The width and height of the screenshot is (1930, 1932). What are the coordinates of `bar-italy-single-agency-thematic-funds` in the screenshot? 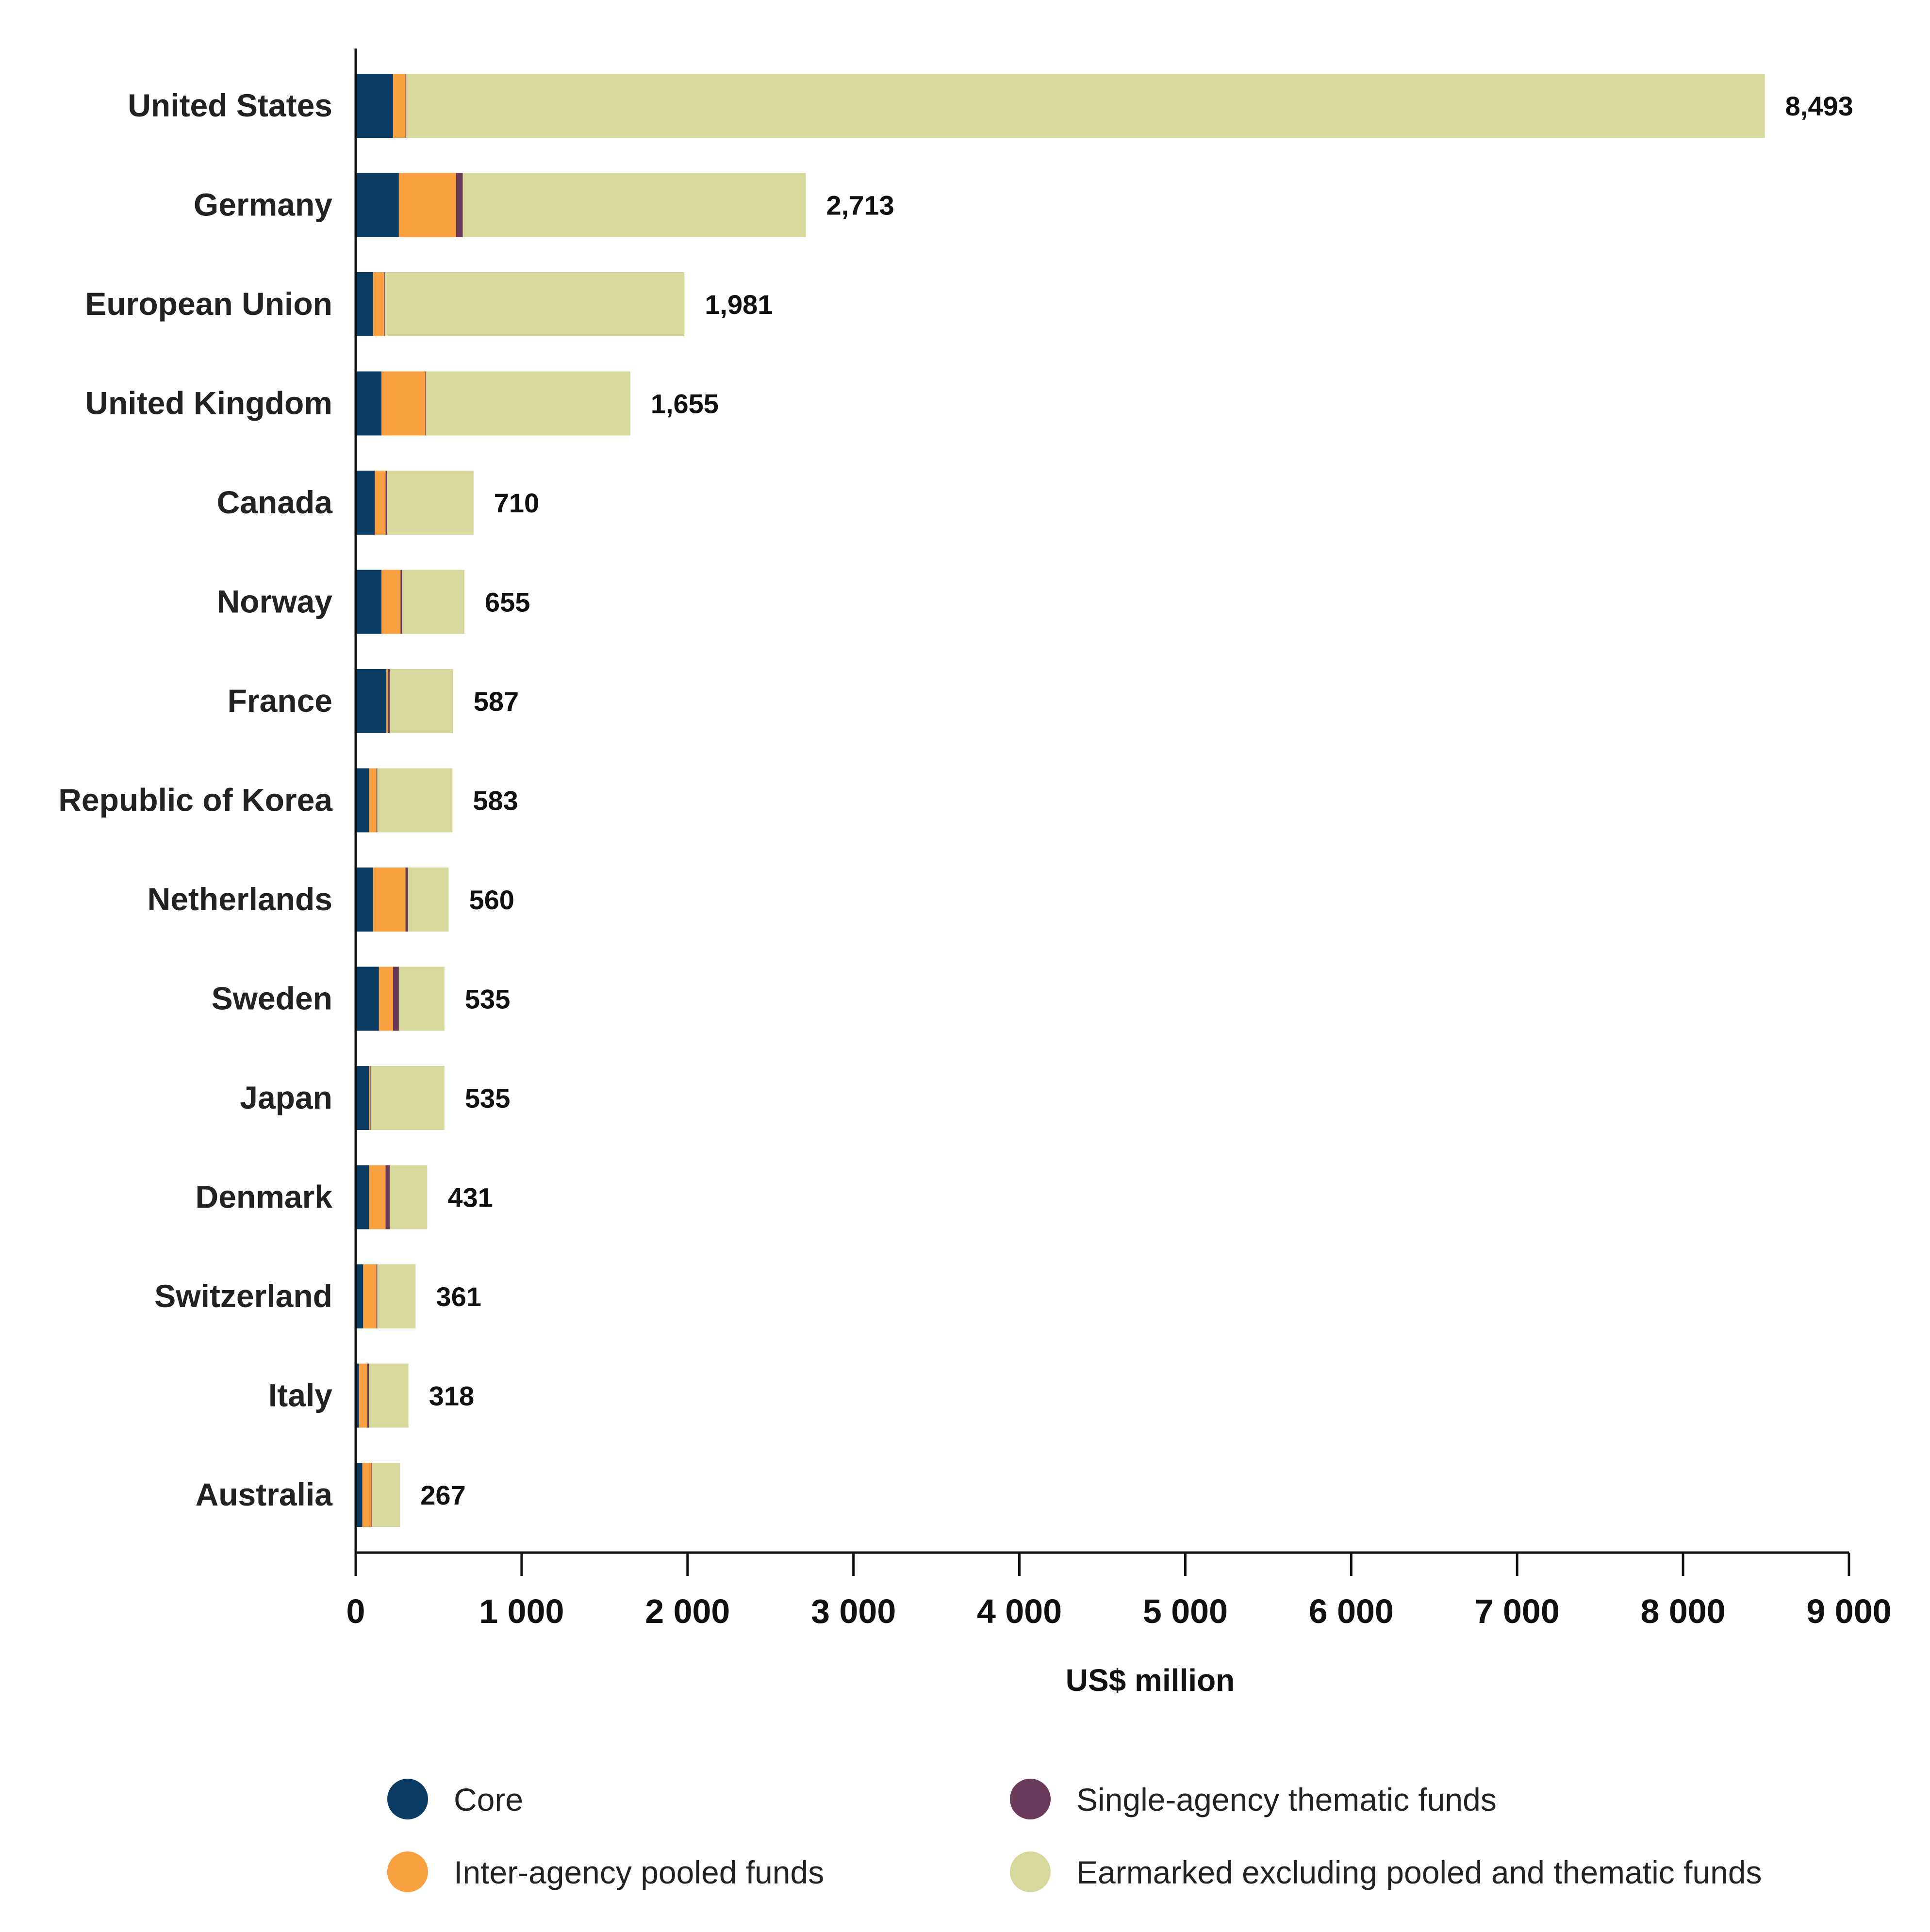 It's located at (368, 1395).